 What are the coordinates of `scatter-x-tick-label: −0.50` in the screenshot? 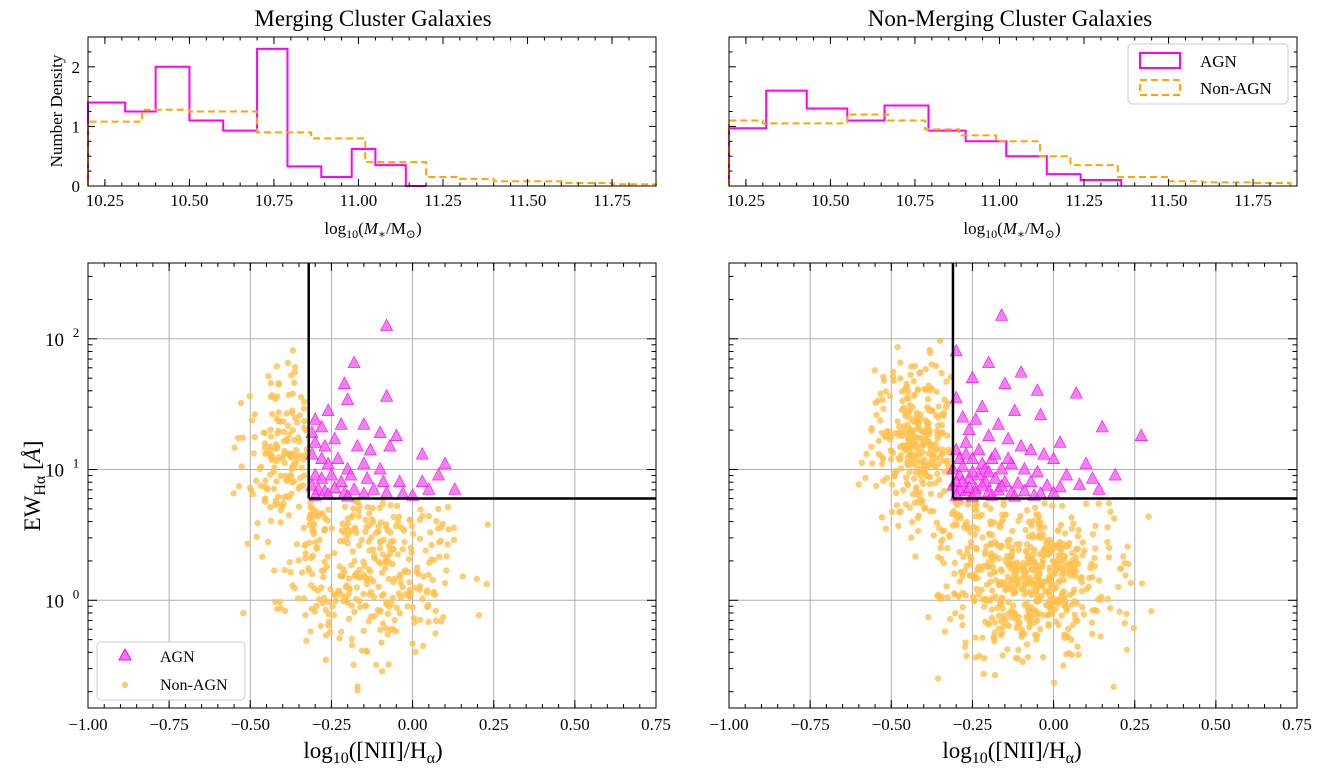 It's located at (250, 724).